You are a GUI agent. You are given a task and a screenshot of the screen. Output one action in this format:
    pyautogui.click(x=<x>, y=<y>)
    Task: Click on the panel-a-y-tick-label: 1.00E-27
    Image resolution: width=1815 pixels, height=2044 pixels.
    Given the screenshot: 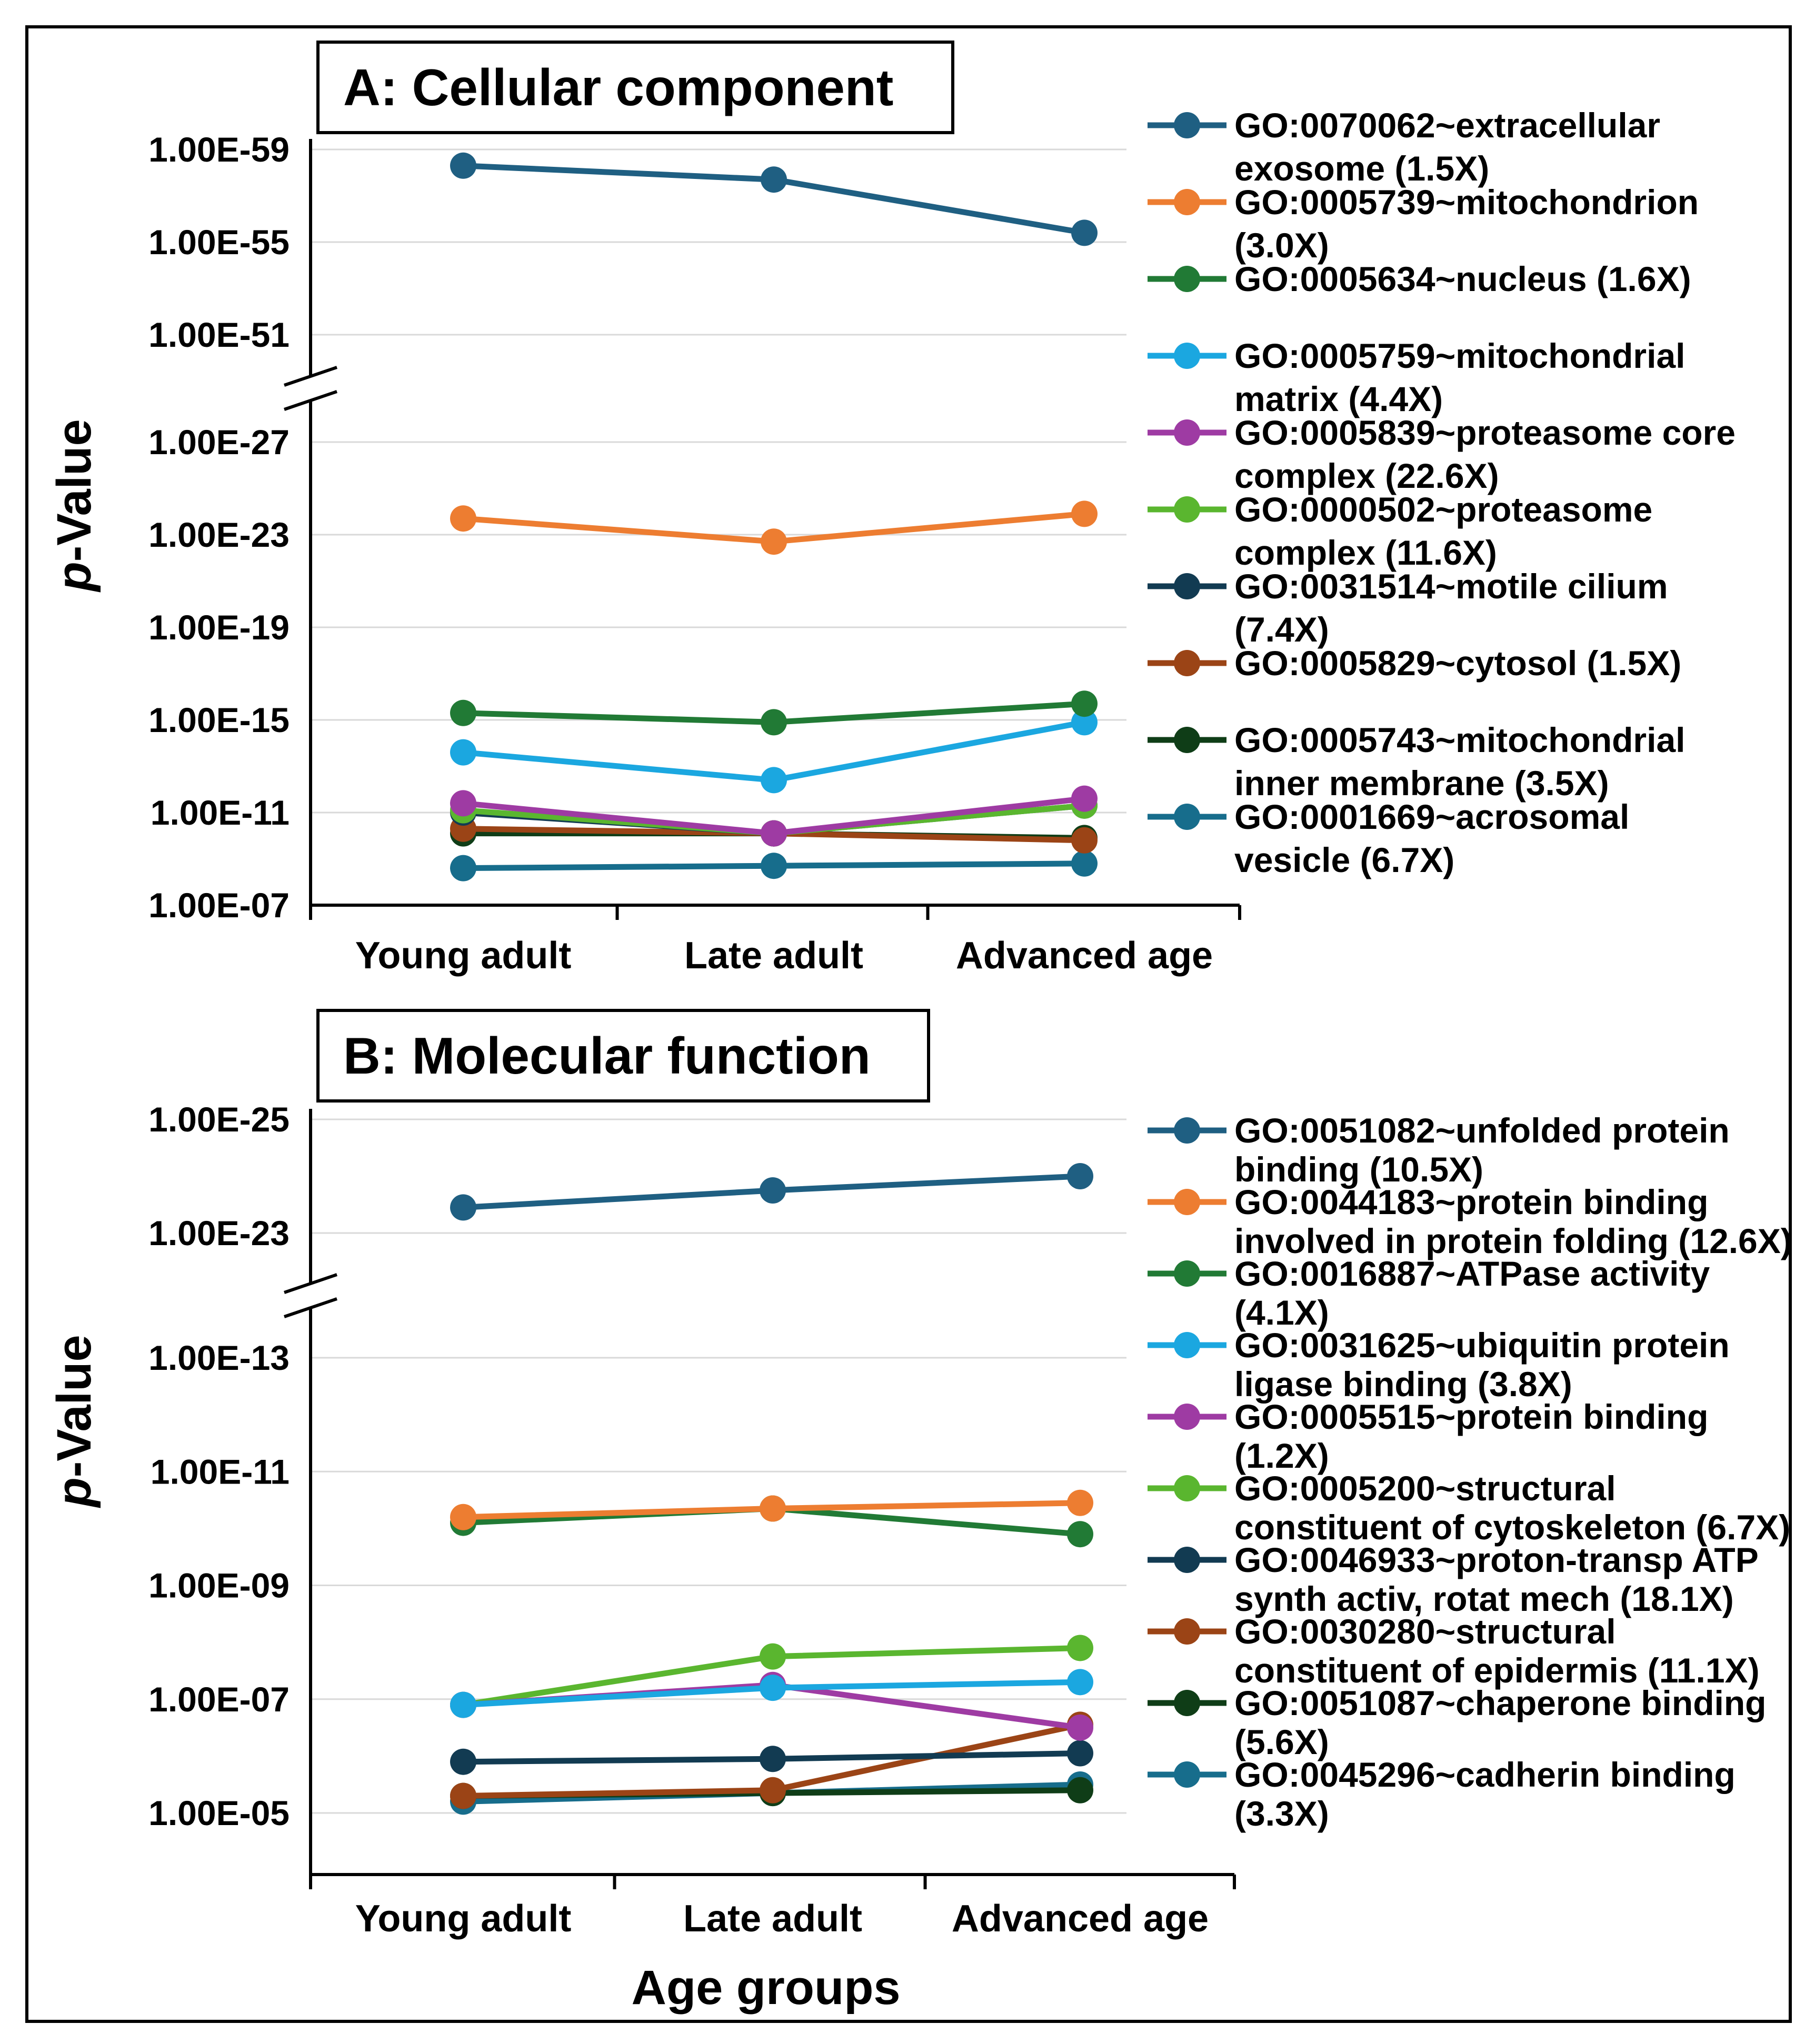 What is the action you would take?
    pyautogui.click(x=219, y=442)
    